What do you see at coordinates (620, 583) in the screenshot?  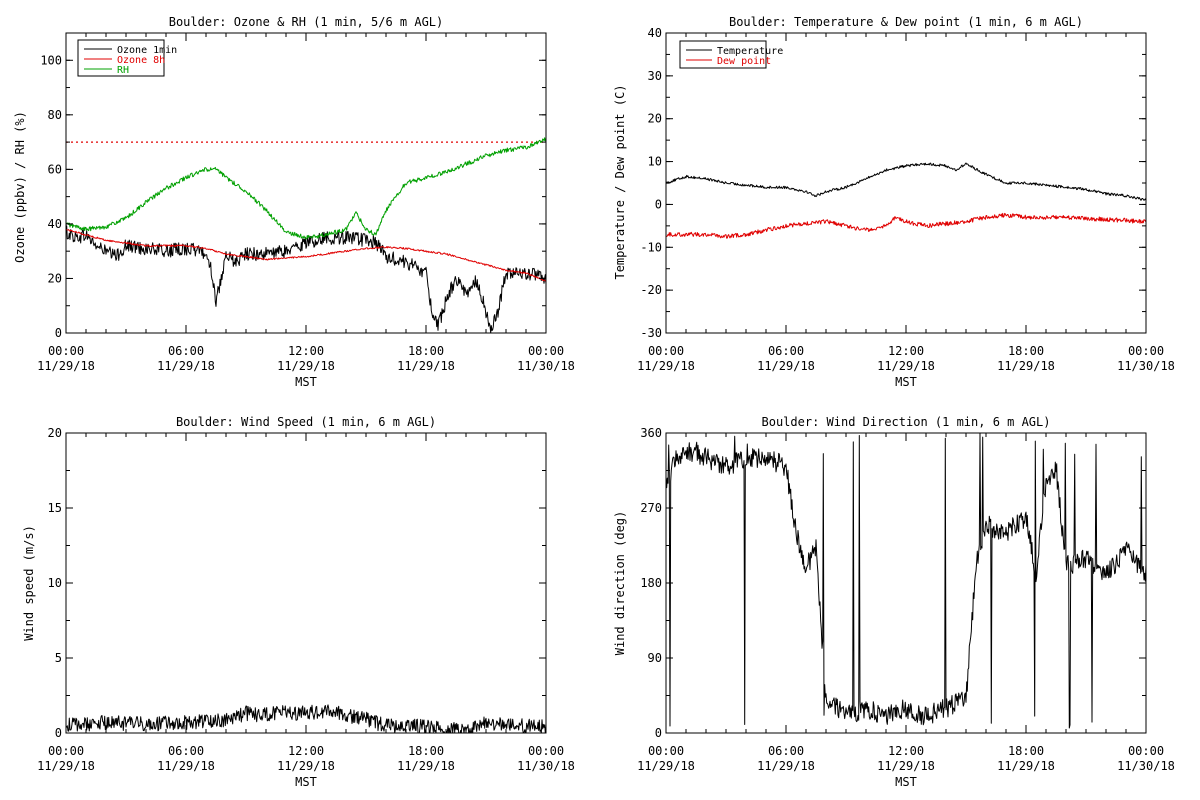 I see `y-axis-label: Wind direction (deg)` at bounding box center [620, 583].